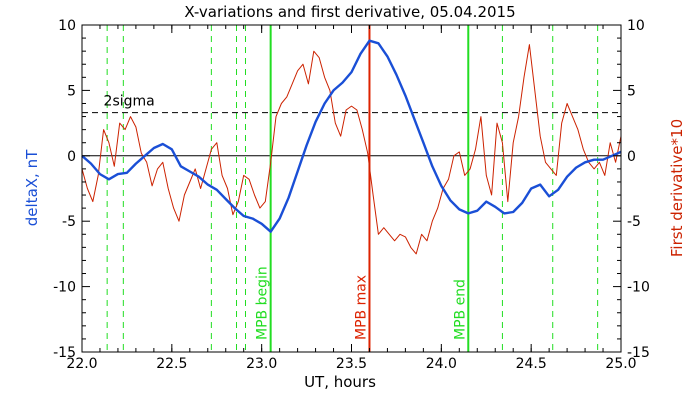 The height and width of the screenshot is (400, 700). I want to click on x-tick-label: 23.0, so click(261, 364).